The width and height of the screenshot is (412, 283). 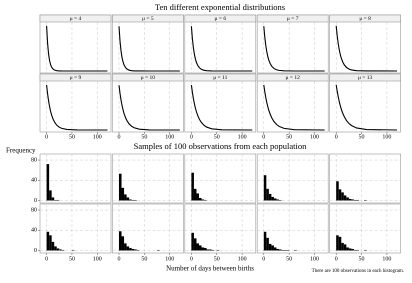 What do you see at coordinates (35, 251) in the screenshot?
I see `y-tick-label: 0` at bounding box center [35, 251].